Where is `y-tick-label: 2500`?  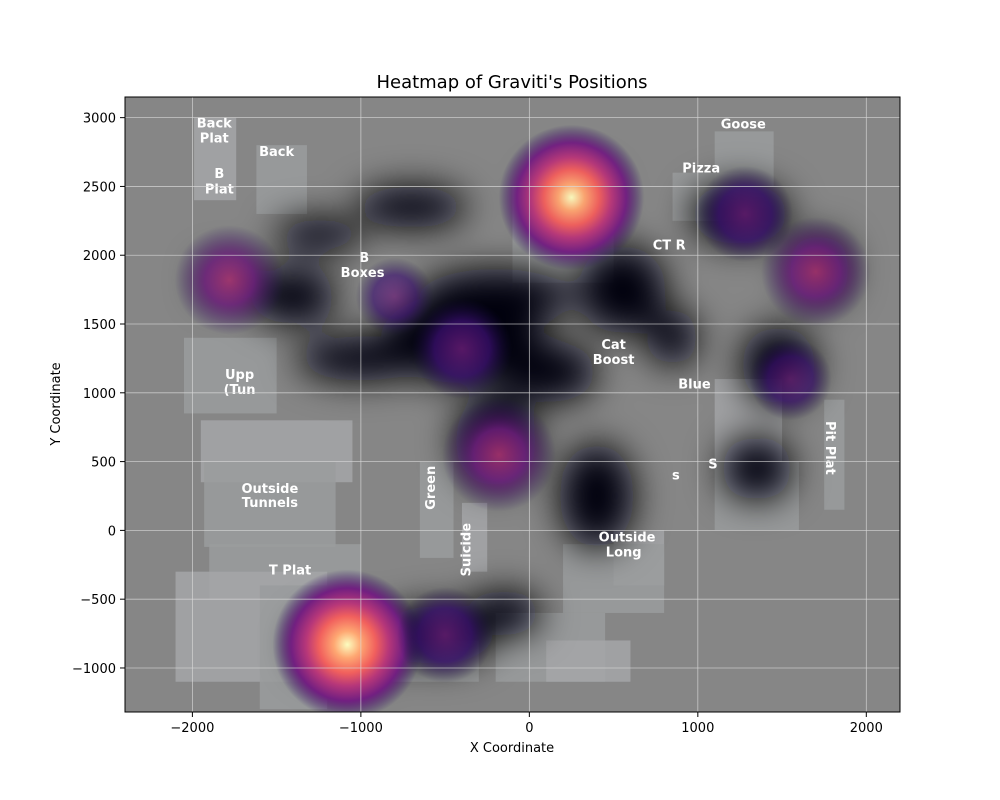 y-tick-label: 2500 is located at coordinates (99, 187).